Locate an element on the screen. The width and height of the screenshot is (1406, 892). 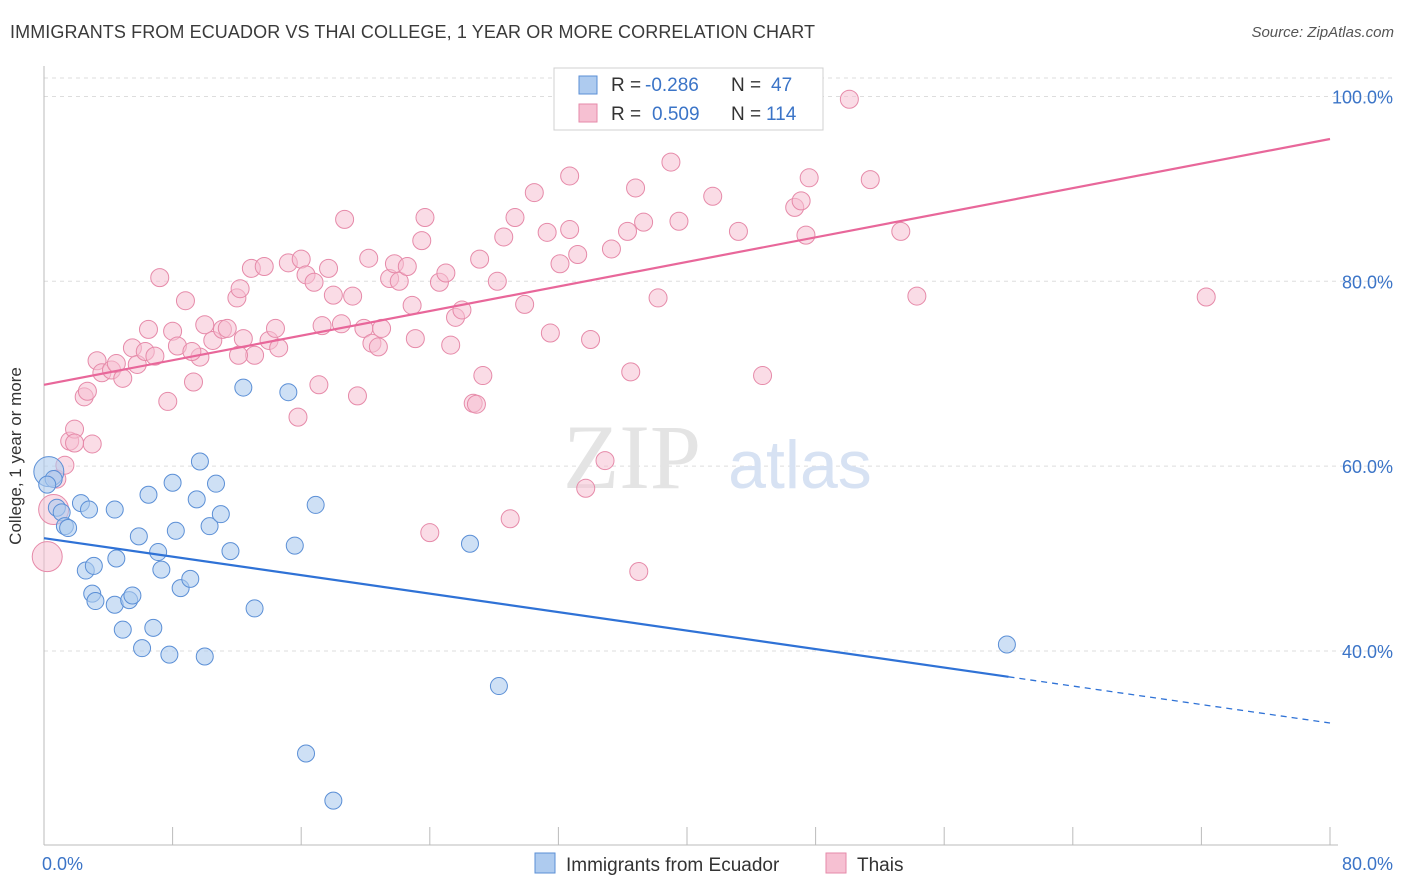
bottom-legend-swatch-ecuador is located at coordinates (545, 863).